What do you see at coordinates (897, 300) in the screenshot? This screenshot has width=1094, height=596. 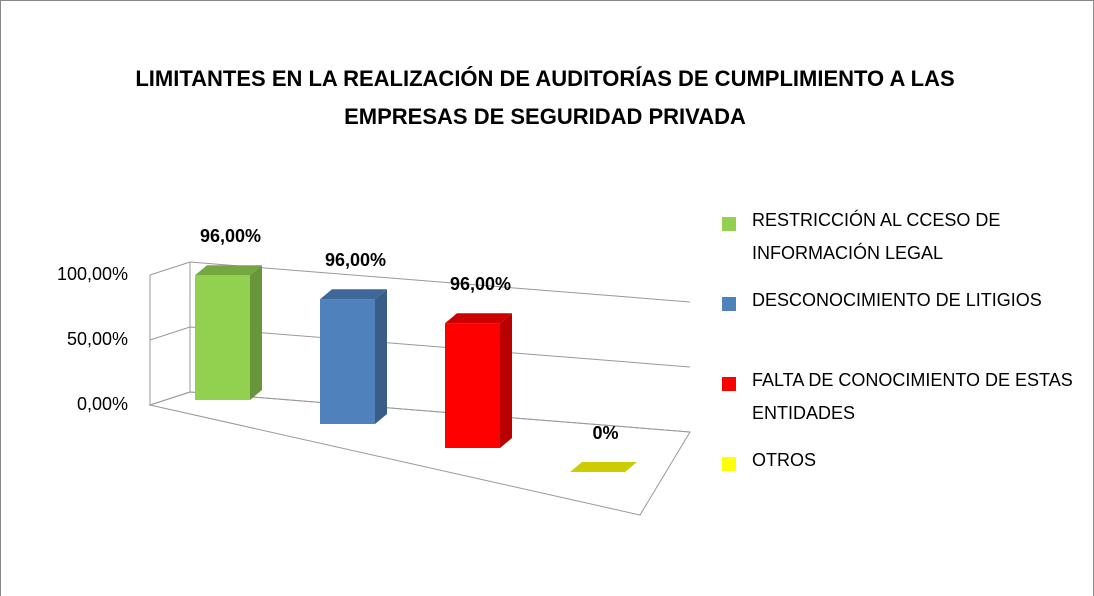 I see `legend-label: DESCONOCIMIENTO DE LITIGIOS` at bounding box center [897, 300].